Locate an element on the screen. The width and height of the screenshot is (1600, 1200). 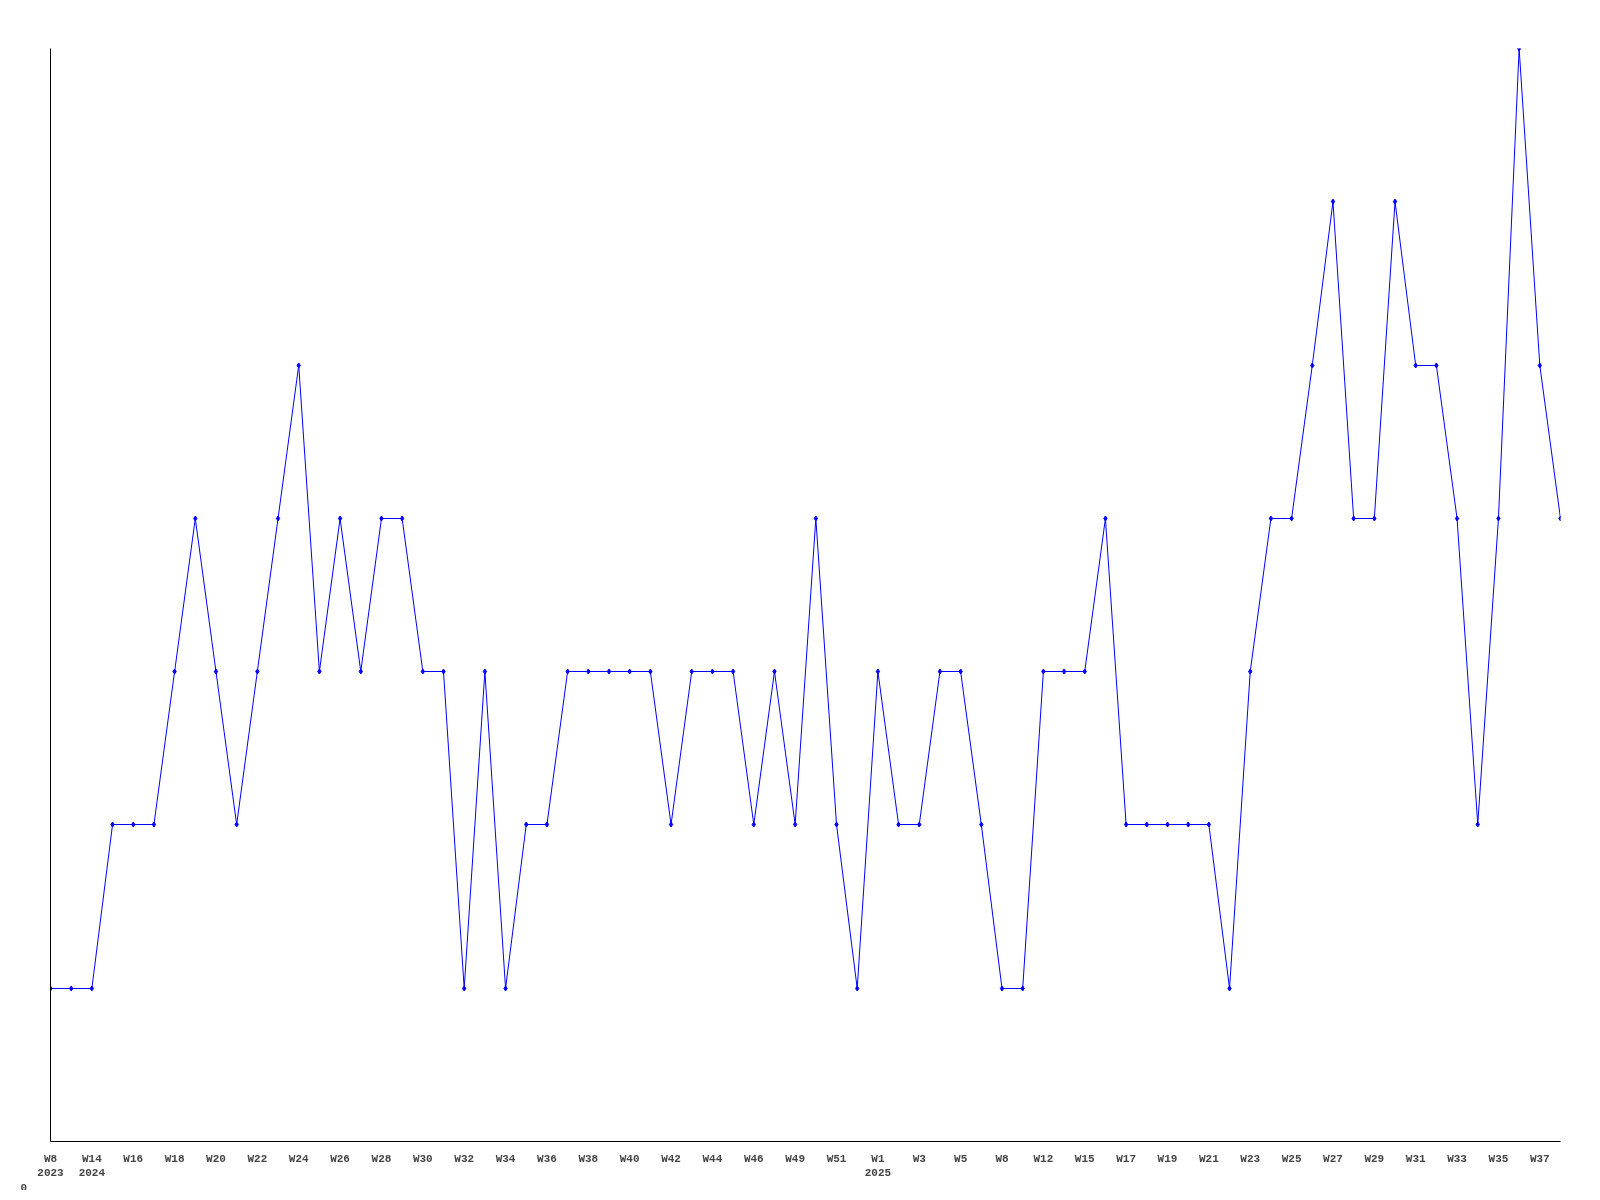
x-tick-label: W24 is located at coordinates (299, 1158).